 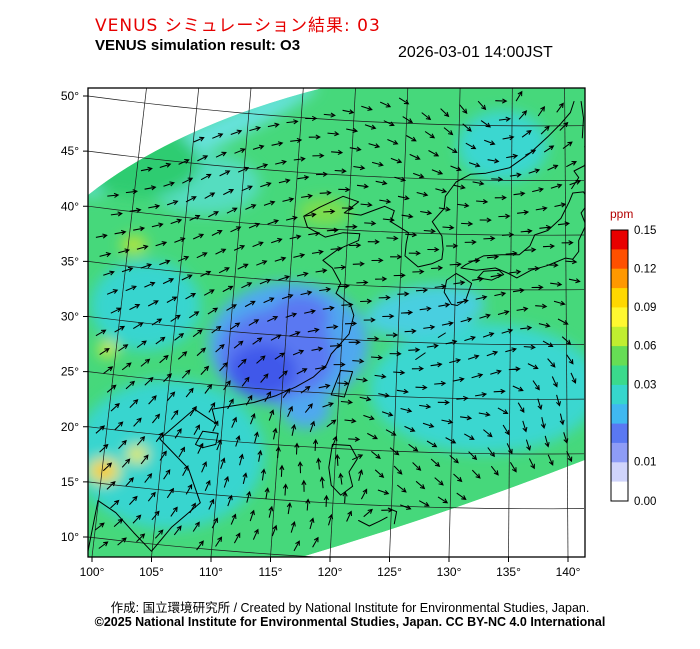 What do you see at coordinates (645, 347) in the screenshot?
I see `colorbar-tick-label: 0.06` at bounding box center [645, 347].